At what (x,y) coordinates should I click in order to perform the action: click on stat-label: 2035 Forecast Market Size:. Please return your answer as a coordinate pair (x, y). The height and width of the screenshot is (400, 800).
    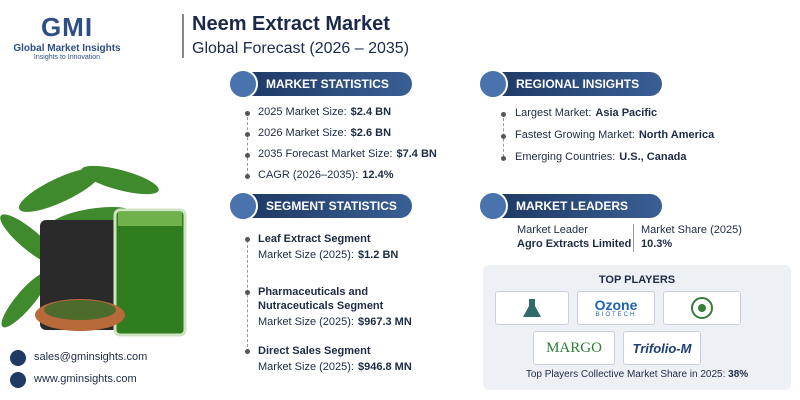
    Looking at the image, I should click on (325, 154).